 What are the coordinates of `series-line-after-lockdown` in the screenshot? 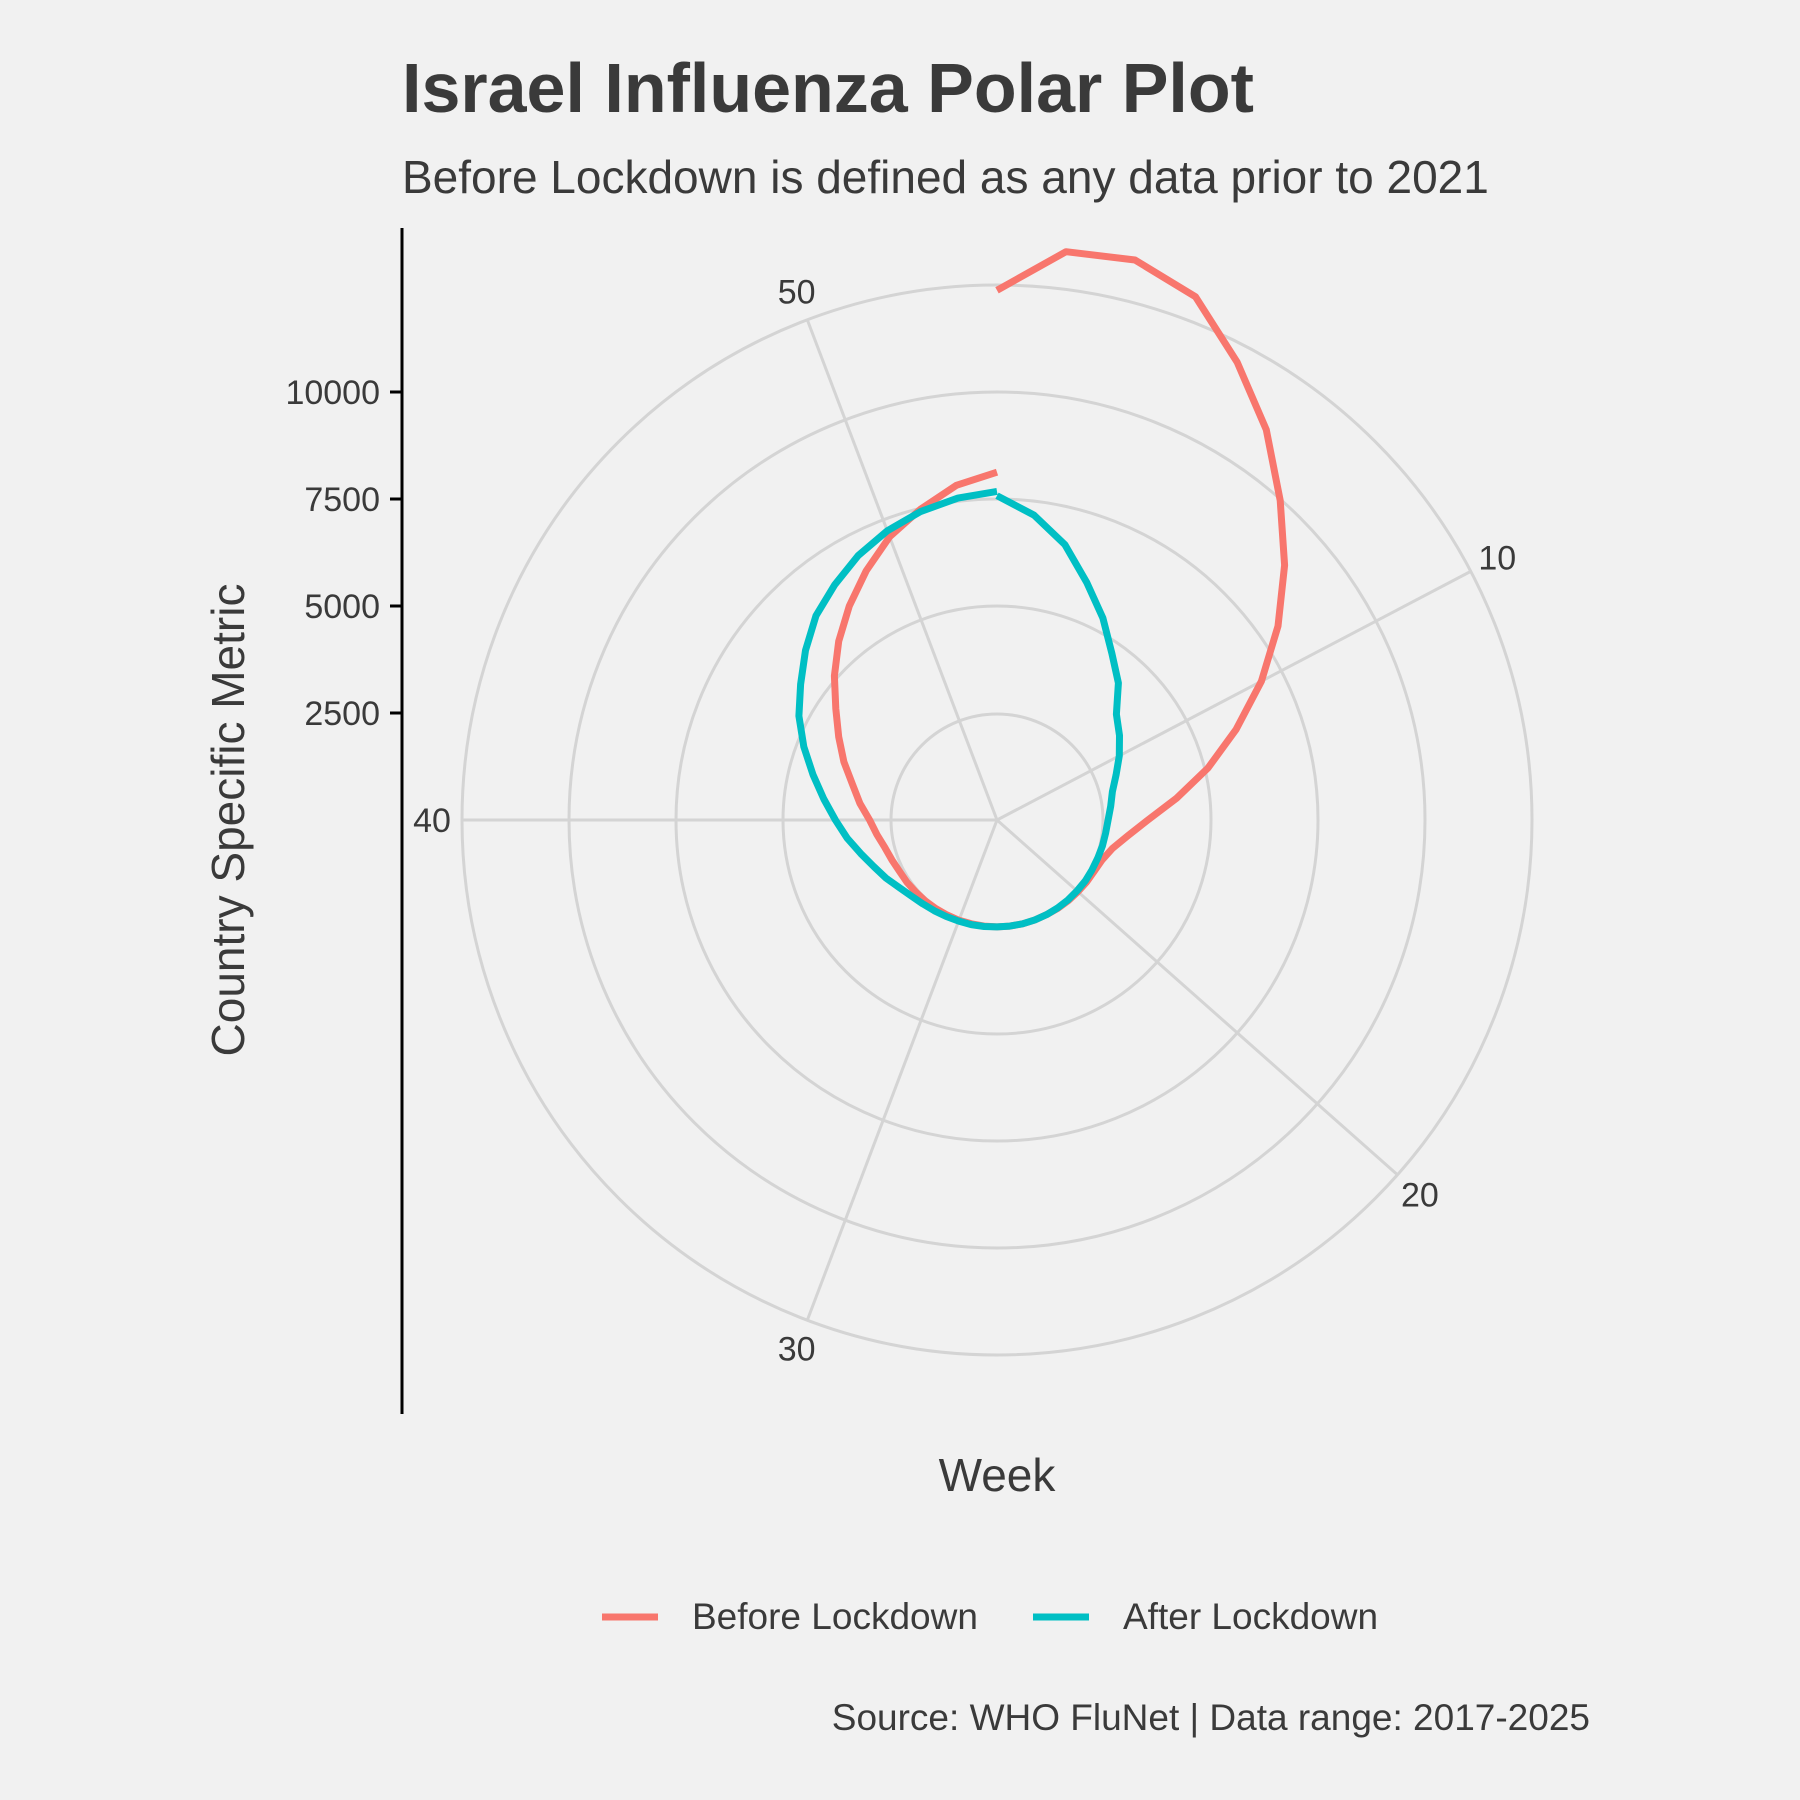 It's located at (959, 709).